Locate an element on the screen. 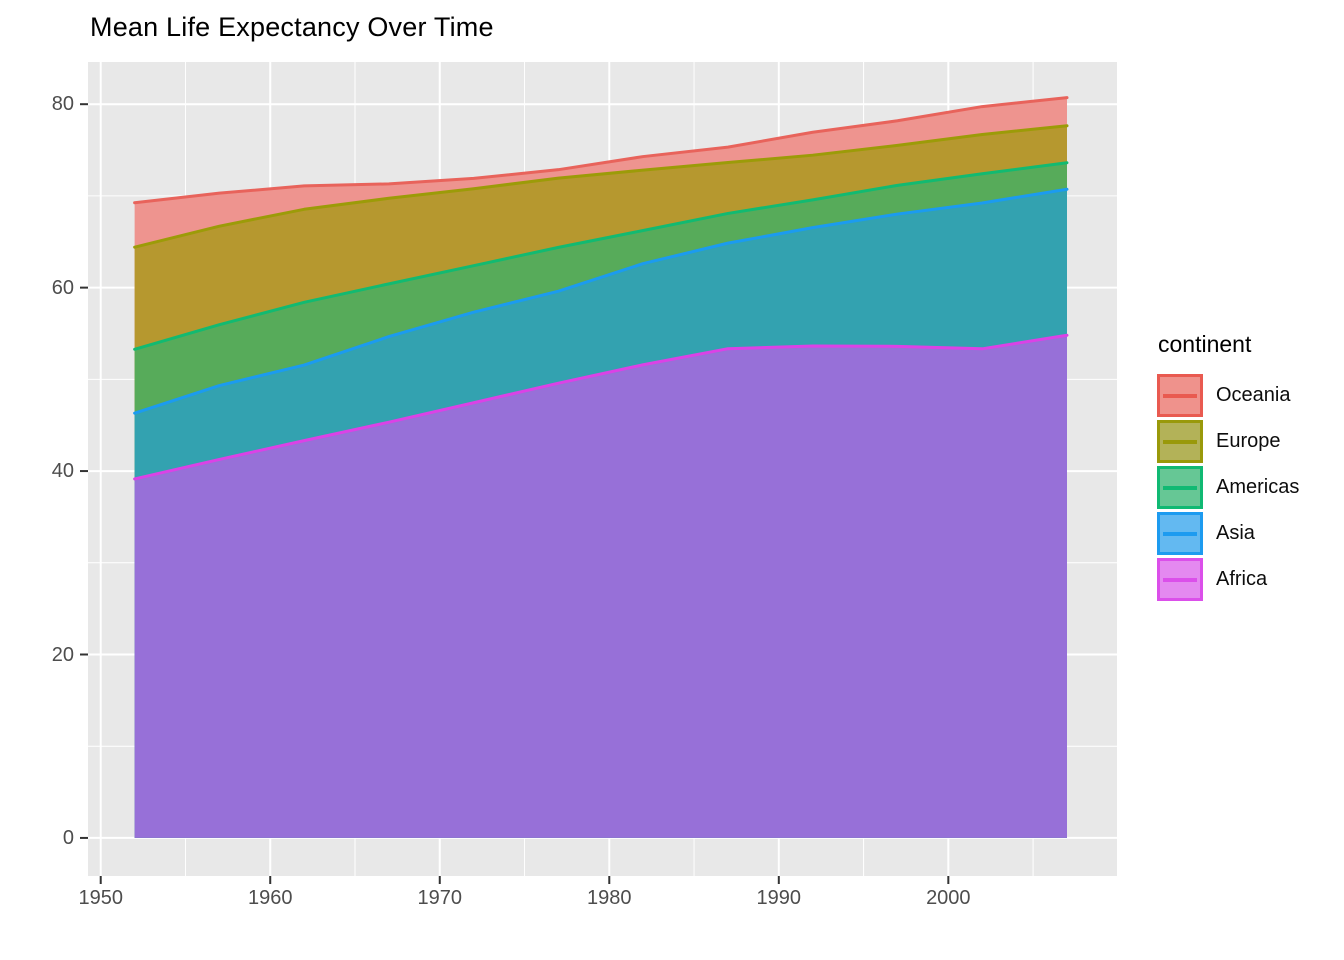 This screenshot has width=1344, height=960. legend-item-label: Oceania is located at coordinates (1253, 395).